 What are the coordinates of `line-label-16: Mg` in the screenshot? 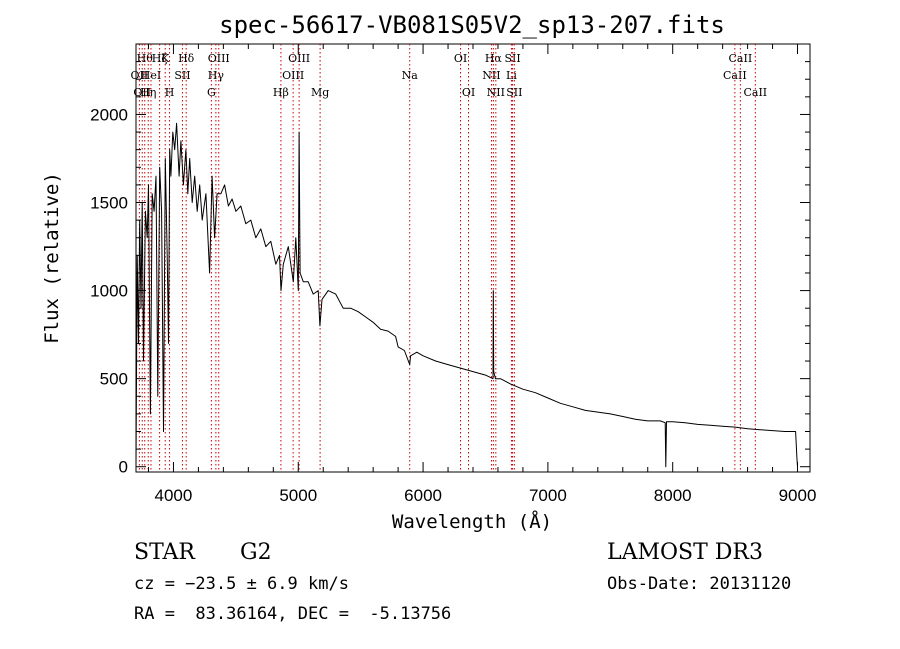 It's located at (320, 92).